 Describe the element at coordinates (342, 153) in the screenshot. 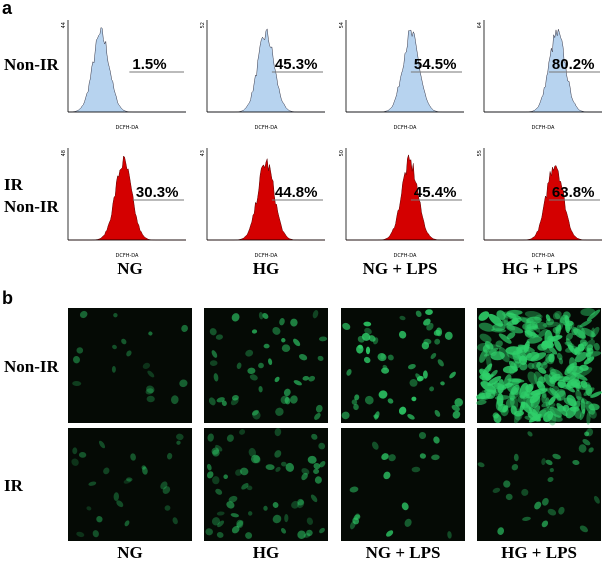

I see `y-max-label: 50` at that location.